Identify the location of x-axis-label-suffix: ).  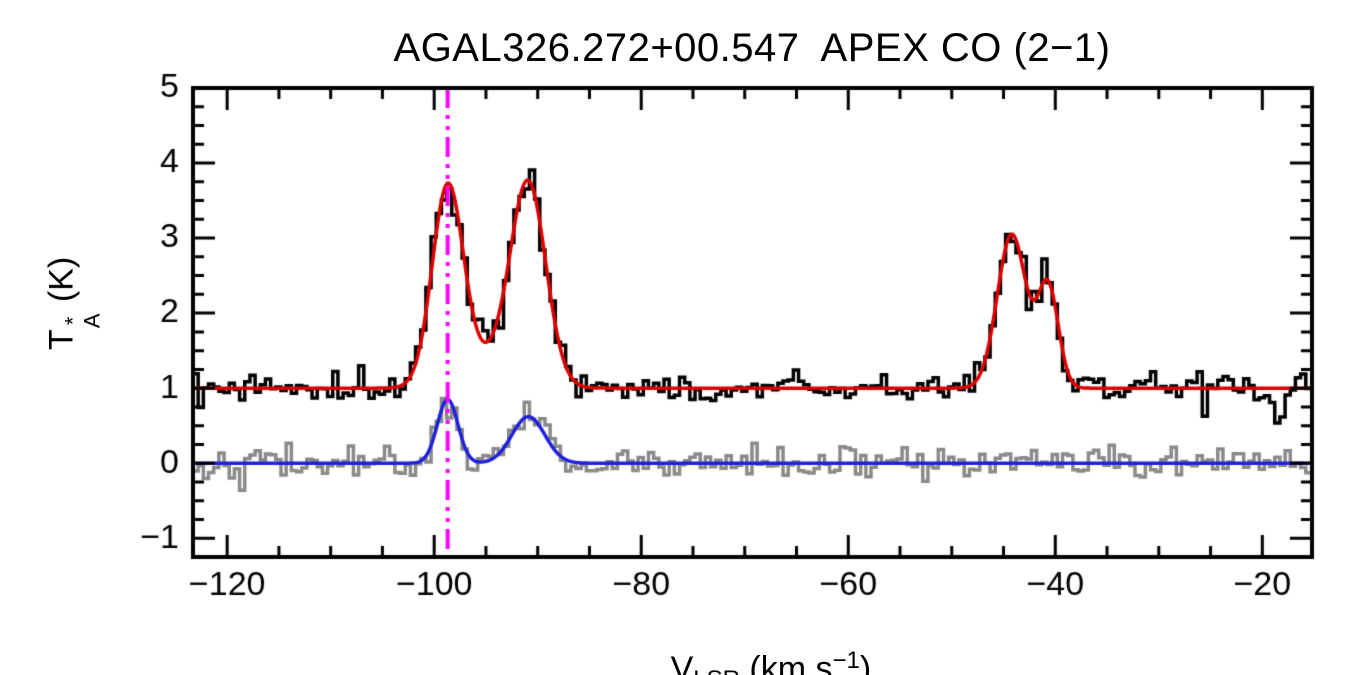
(865, 662).